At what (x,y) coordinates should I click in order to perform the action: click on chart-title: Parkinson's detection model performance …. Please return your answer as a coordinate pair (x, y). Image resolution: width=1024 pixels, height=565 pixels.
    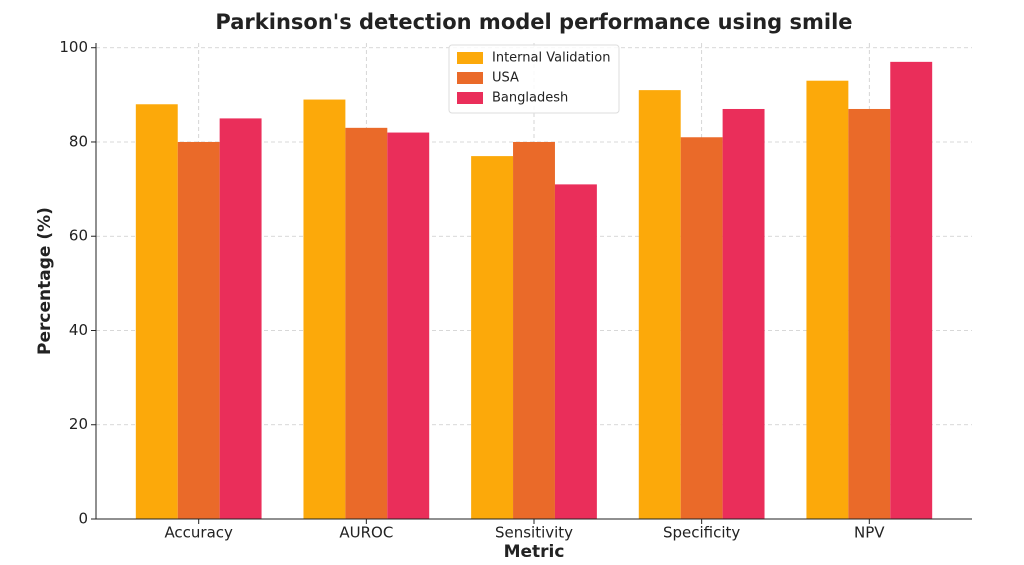
    Looking at the image, I should click on (533, 22).